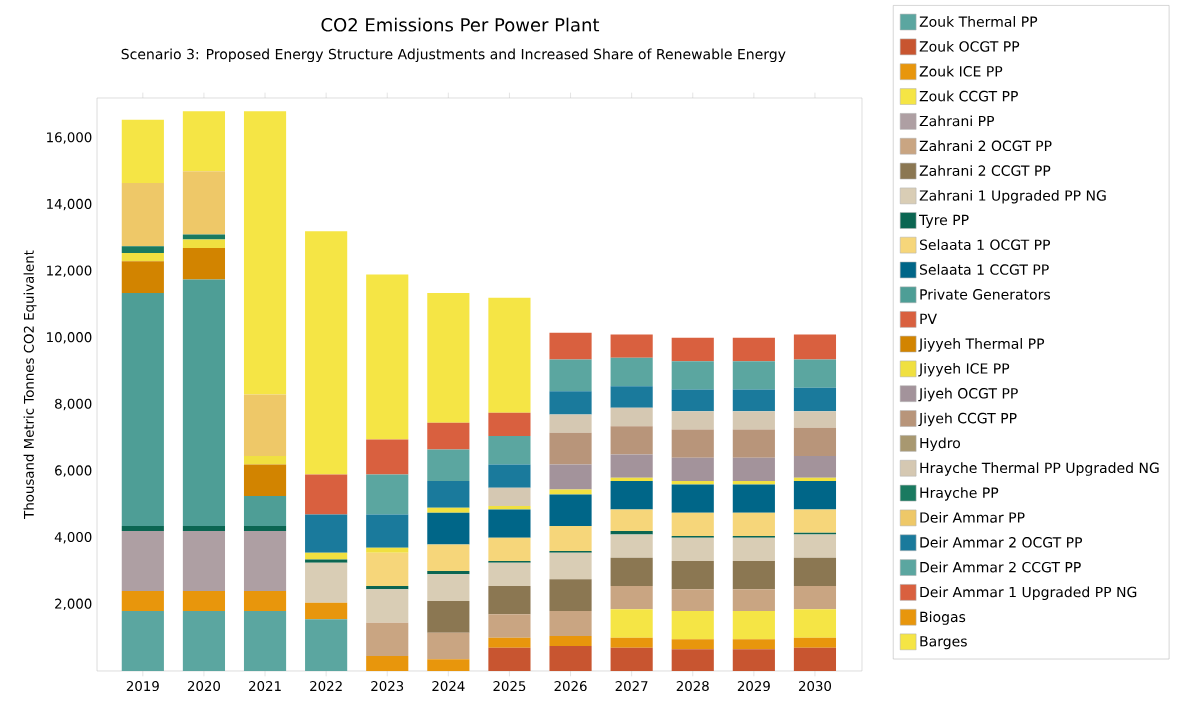  I want to click on chart-title: CO2 Emissions Per Power Plant, so click(460, 24).